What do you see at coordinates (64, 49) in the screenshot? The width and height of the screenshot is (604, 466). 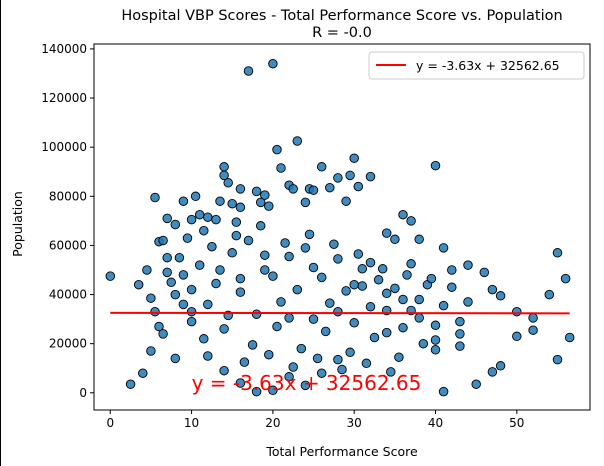 I see `y-tick-label: 140000` at bounding box center [64, 49].